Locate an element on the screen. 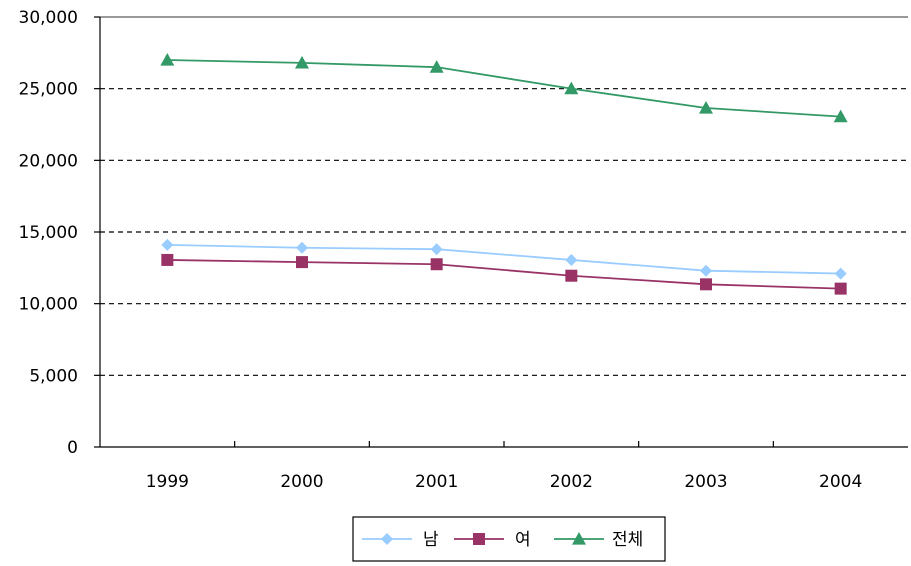 Image resolution: width=911 pixels, height=566 pixels. x-tick-label: 2003 is located at coordinates (705, 482).